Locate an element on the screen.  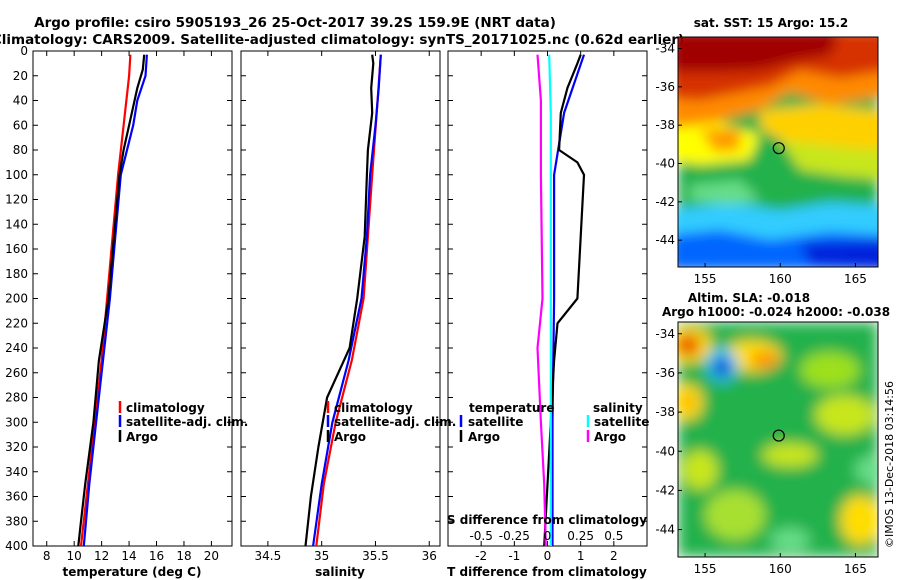
sla-heatmap is located at coordinates (778, 439).